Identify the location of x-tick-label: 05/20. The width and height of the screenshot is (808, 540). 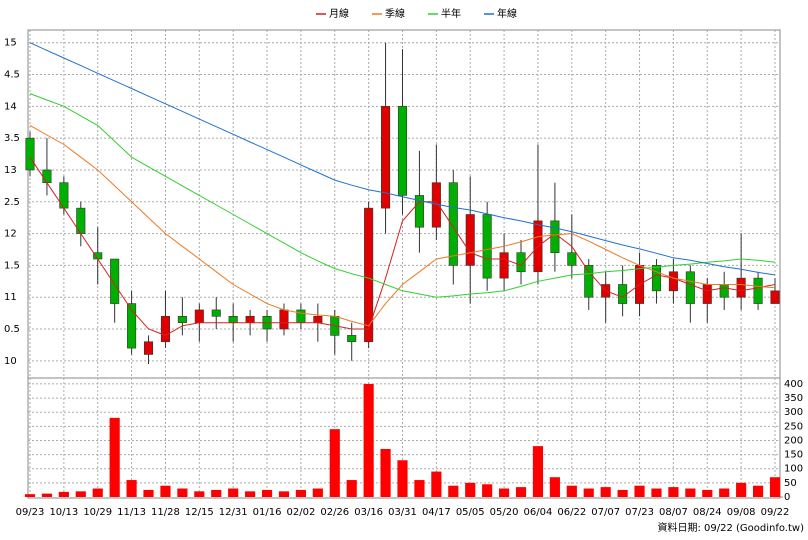
(504, 512).